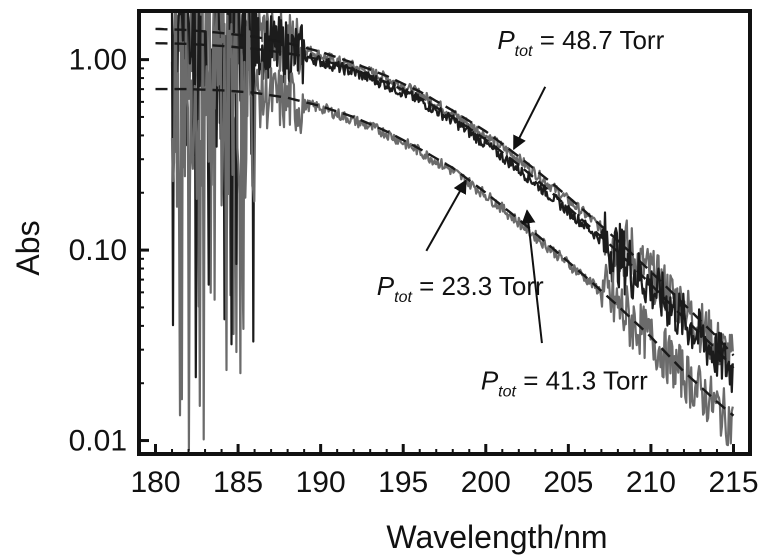 This screenshot has width=773, height=558. Describe the element at coordinates (460, 288) in the screenshot. I see `pressure-annotation-label: Ptot = 23.3 Torr` at that location.